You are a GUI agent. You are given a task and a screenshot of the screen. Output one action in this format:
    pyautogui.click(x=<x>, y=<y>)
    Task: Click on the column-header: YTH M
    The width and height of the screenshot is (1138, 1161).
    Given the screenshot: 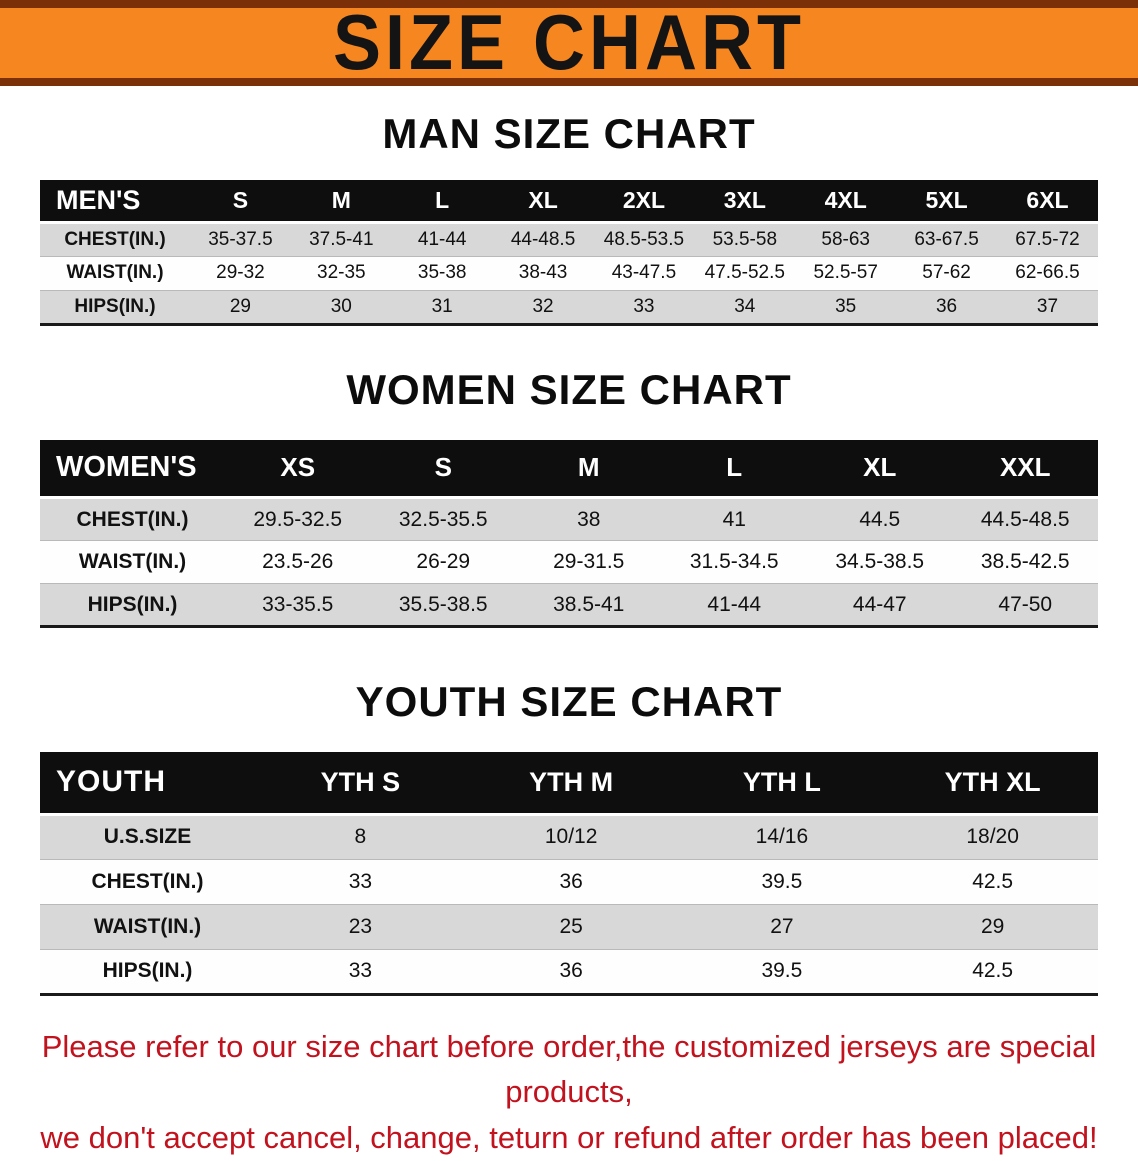 What is the action you would take?
    pyautogui.click(x=571, y=783)
    